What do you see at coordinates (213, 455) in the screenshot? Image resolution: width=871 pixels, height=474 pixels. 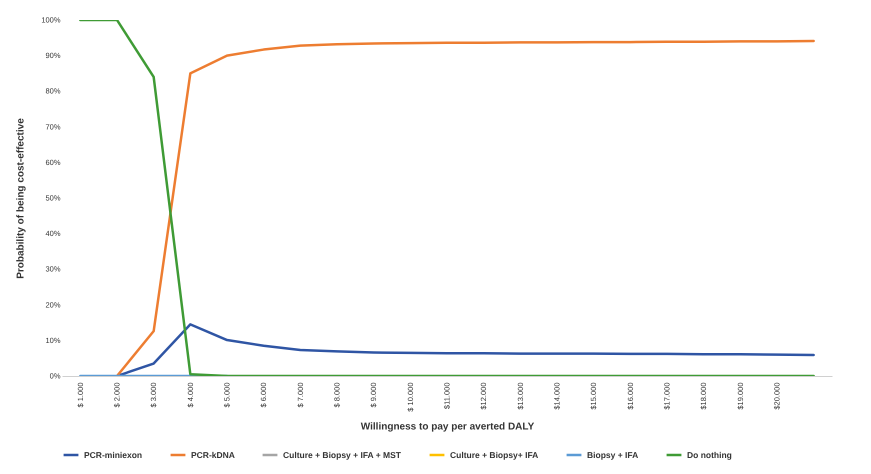 I see `legend-label: PCR-kDNA` at bounding box center [213, 455].